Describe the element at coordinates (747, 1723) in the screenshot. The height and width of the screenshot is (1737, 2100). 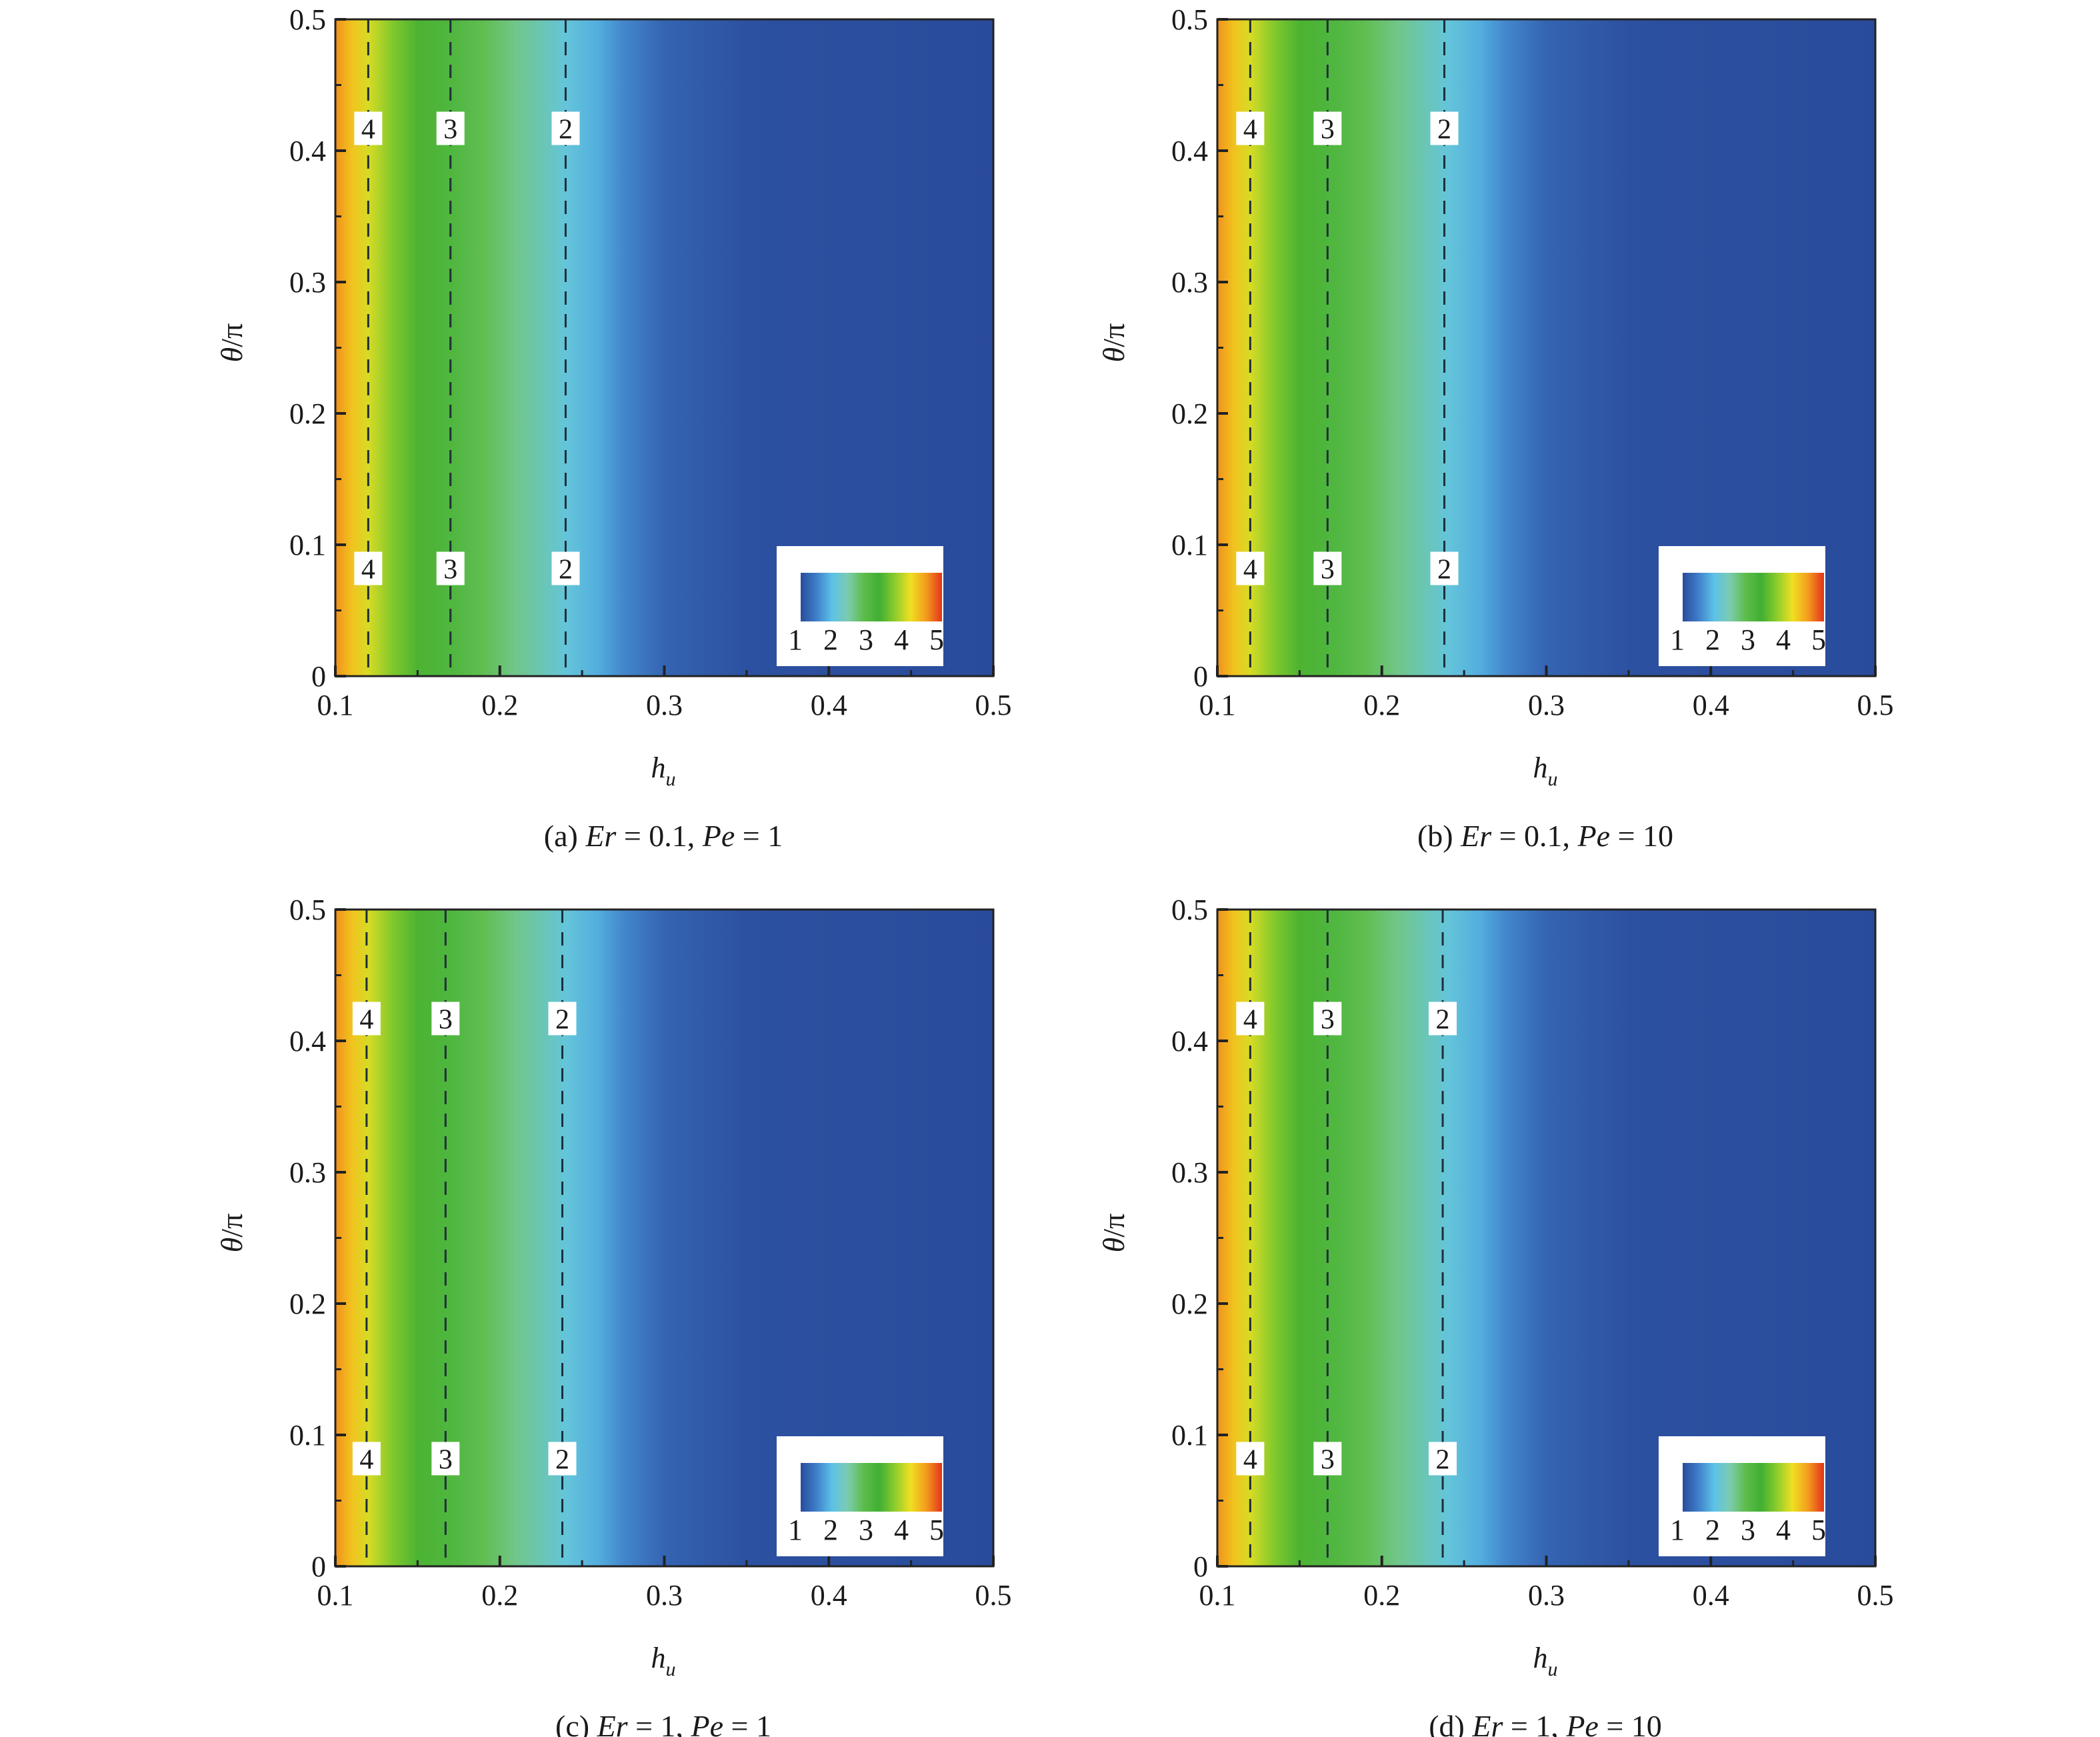
I see `caption-param-value: = 1` at that location.